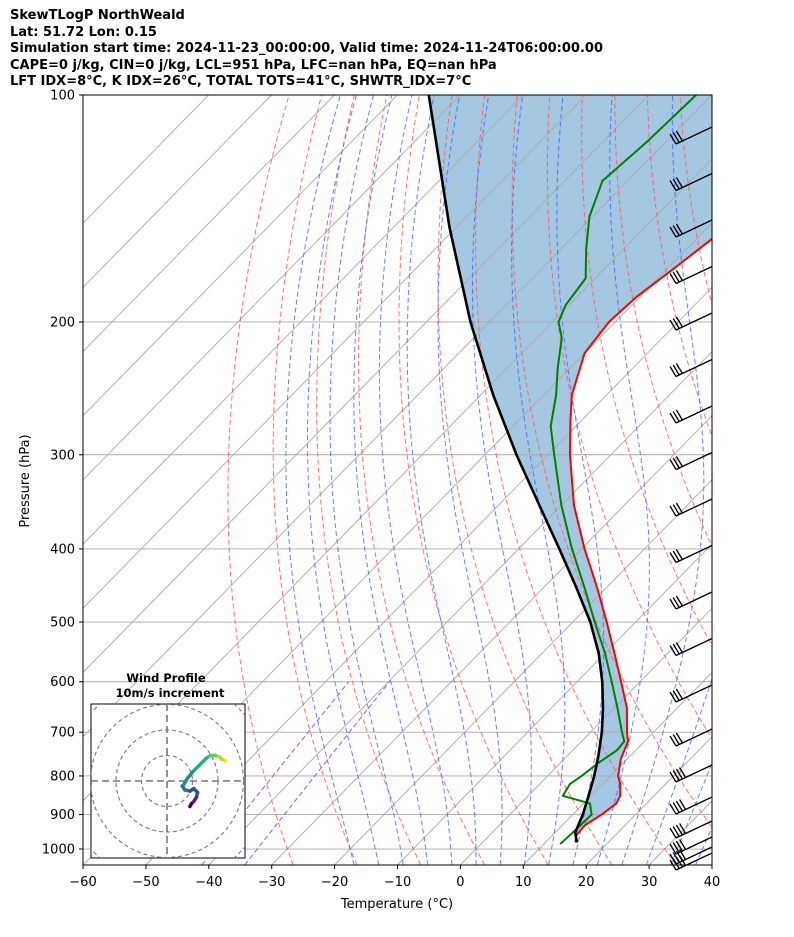 The image size is (794, 937). I want to click on y-tick-label: 700, so click(62, 733).